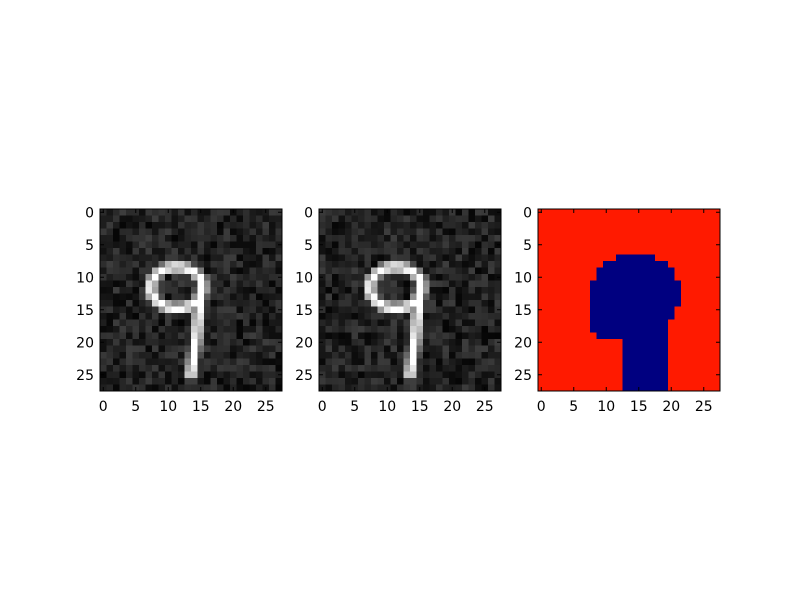 The width and height of the screenshot is (800, 600). What do you see at coordinates (452, 407) in the screenshot?
I see `x-tick-label: 20` at bounding box center [452, 407].